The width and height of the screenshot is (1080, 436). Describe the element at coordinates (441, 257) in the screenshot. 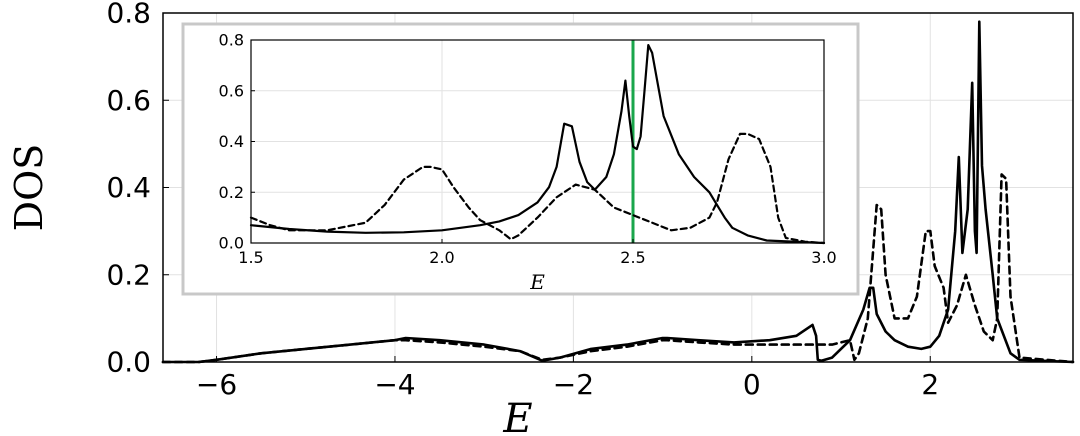

I see `inset-x-tick-label: 2.0` at that location.